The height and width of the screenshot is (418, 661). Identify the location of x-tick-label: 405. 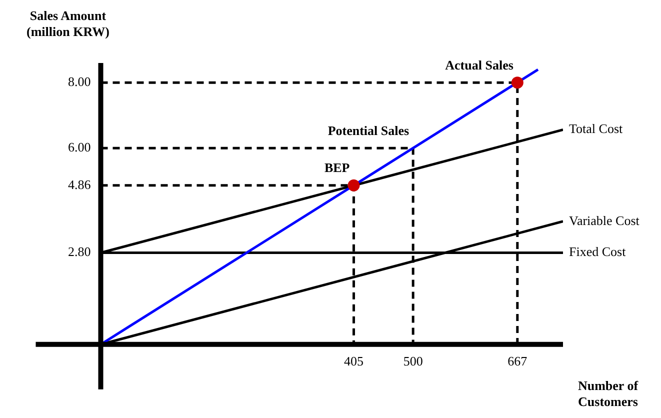
(354, 361).